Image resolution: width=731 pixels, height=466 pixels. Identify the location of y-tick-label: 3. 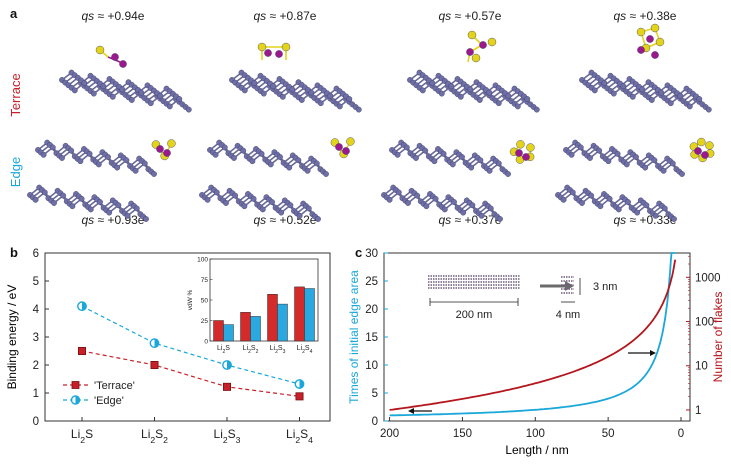
(36, 338).